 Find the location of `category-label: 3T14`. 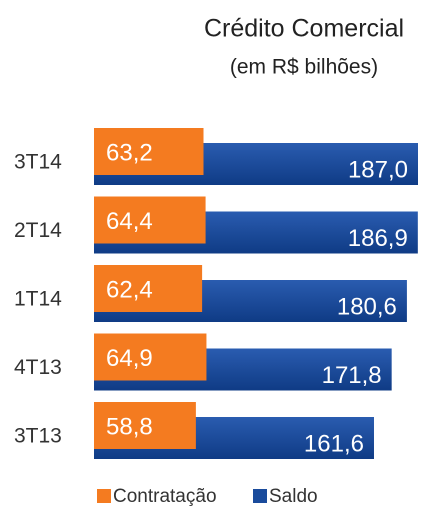

category-label: 3T14 is located at coordinates (38, 162).